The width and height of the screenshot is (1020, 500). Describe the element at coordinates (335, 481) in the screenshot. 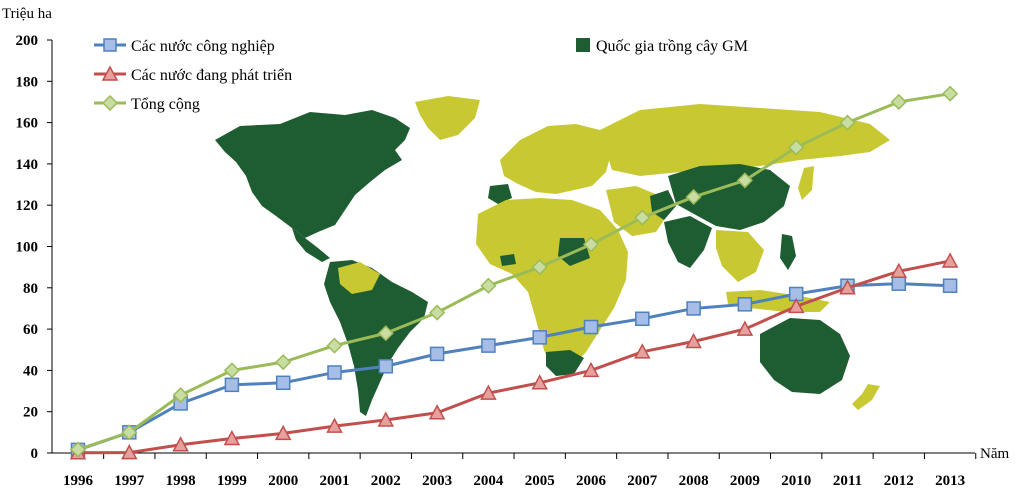

I see `x-tick-label: 2001` at that location.